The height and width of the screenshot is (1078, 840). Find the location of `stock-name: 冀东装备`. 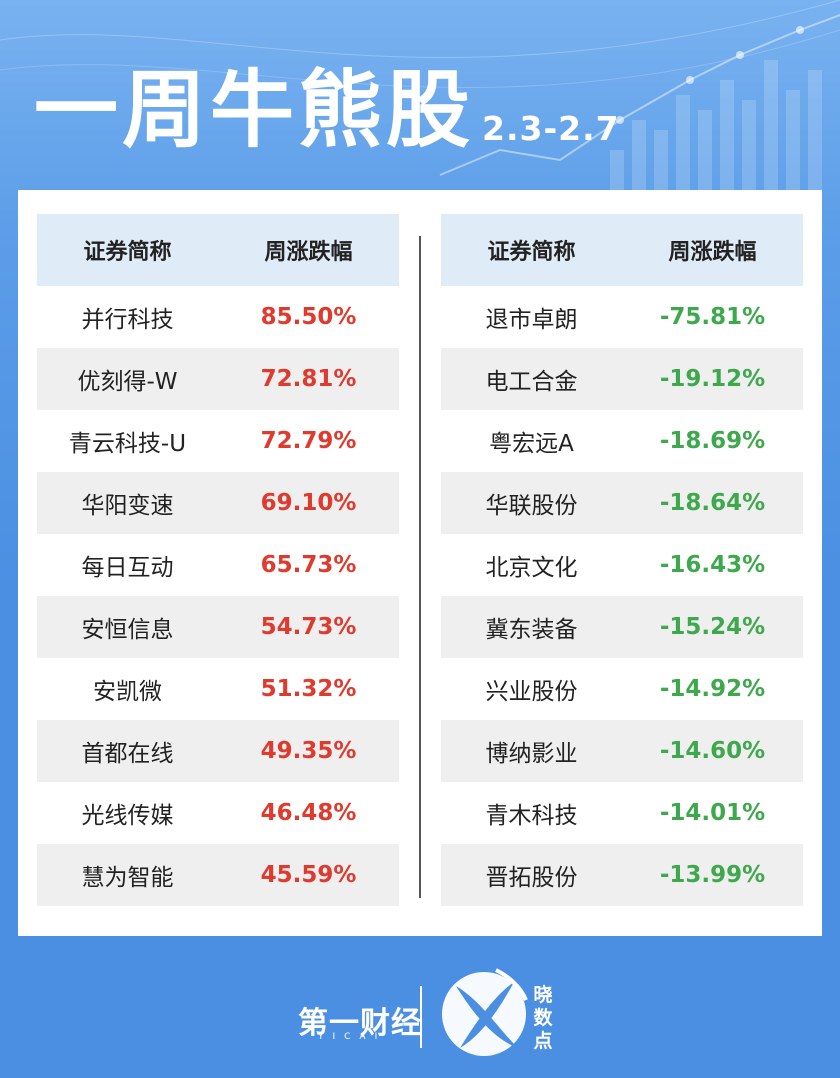

stock-name: 冀东装备 is located at coordinates (531, 630).